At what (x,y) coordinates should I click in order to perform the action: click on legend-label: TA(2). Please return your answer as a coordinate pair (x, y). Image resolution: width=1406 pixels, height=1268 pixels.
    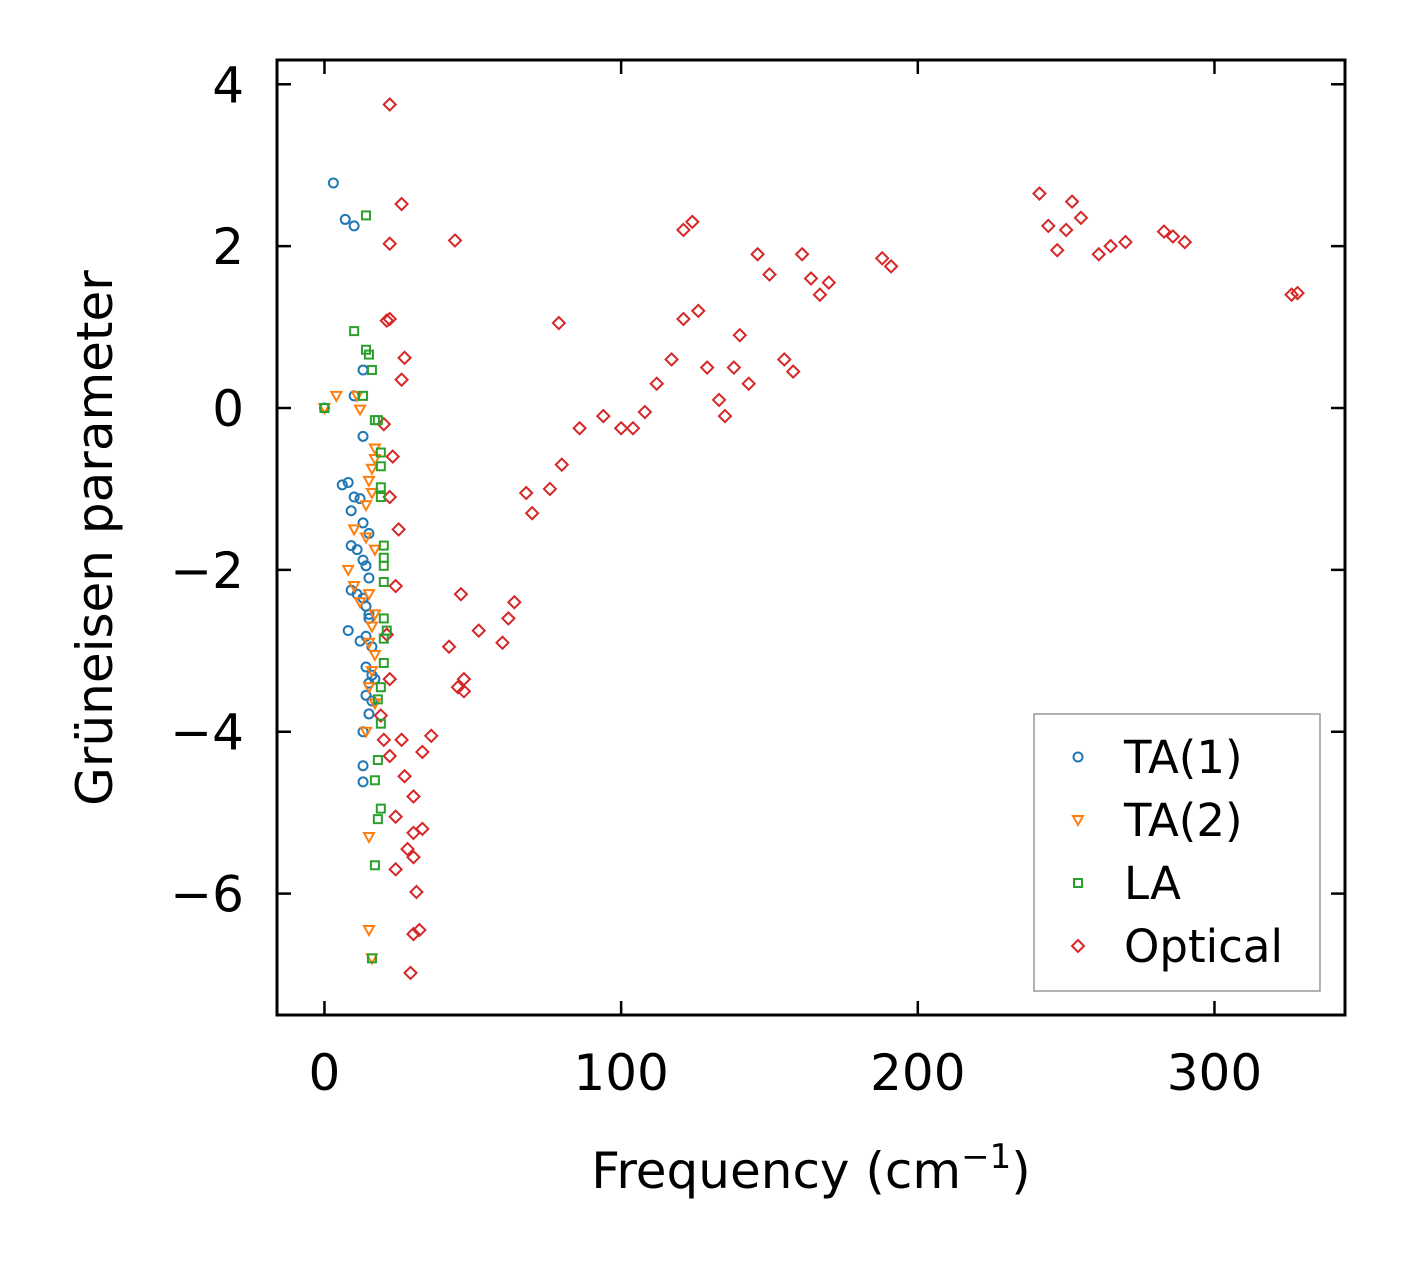
    Looking at the image, I should click on (1183, 820).